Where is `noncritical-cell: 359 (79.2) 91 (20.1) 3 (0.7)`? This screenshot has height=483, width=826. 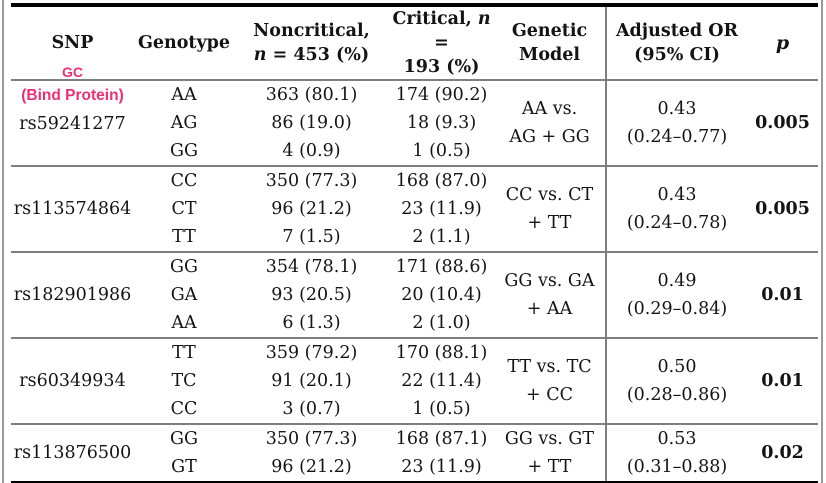 noncritical-cell: 359 (79.2) 91 (20.1) 3 (0.7) is located at coordinates (311, 381).